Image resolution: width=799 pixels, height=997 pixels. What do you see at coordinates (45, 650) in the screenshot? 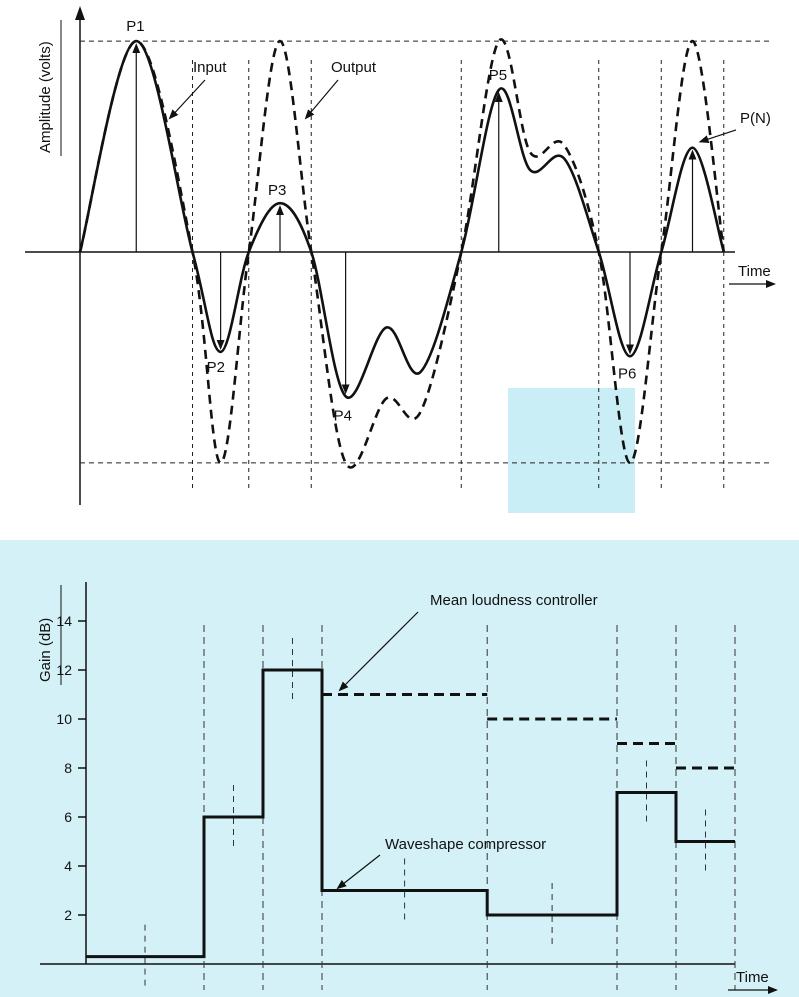
I see `gain-axis-title: Gain (dB)` at bounding box center [45, 650].